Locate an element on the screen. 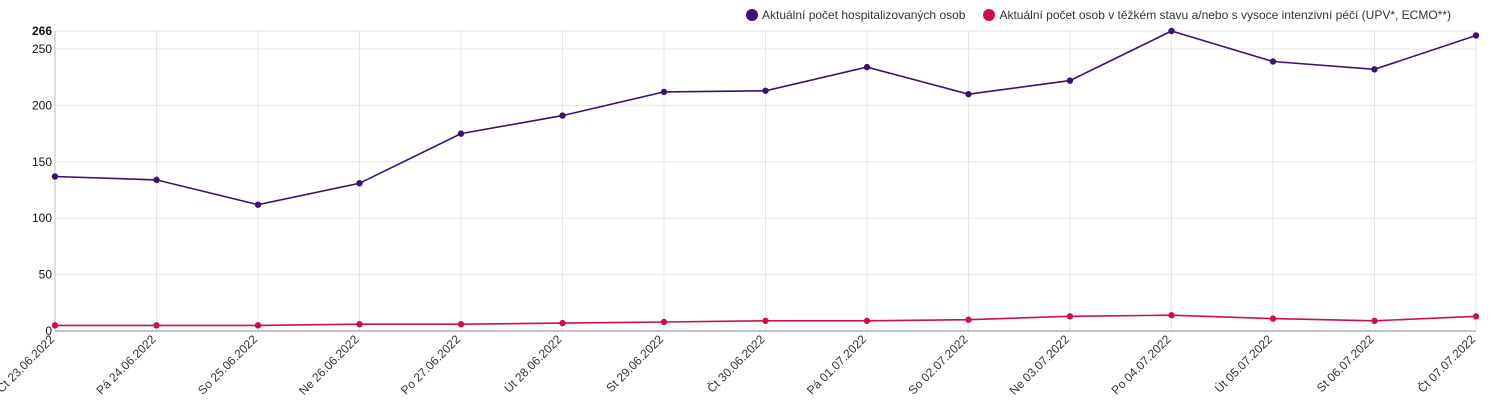 This screenshot has width=1493, height=412. legend-item-hospitalized: Aktuální počet hospitalizovaných osob is located at coordinates (855, 15).